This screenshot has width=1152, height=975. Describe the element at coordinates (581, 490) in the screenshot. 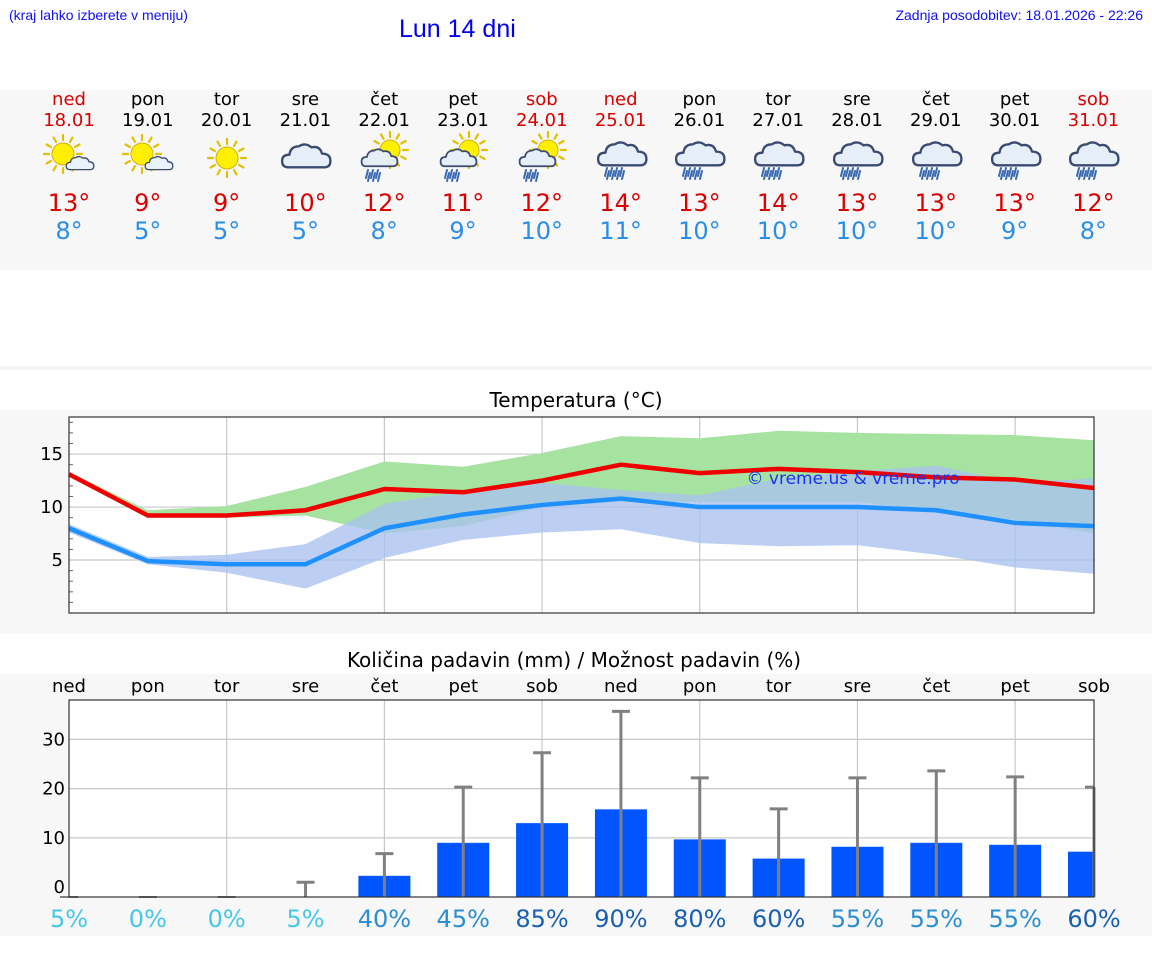

I see `max-temp-line` at that location.